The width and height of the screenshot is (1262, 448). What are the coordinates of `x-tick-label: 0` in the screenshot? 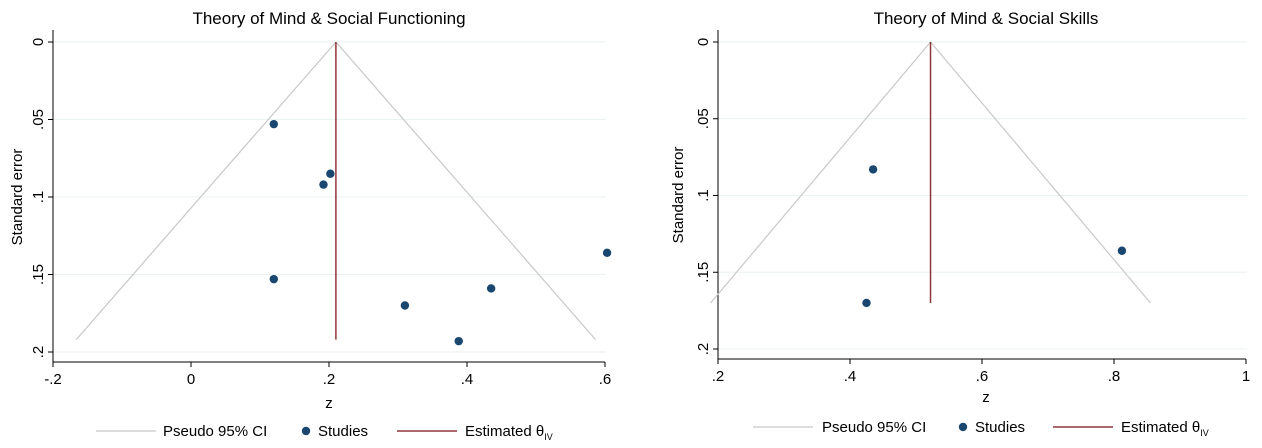 It's located at (191, 379).